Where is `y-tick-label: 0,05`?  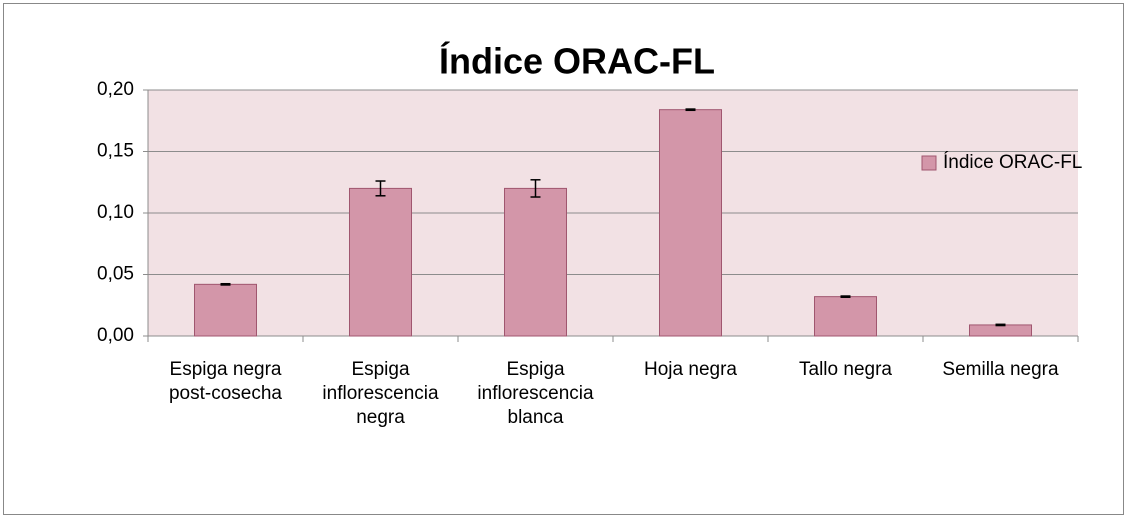 y-tick-label: 0,05 is located at coordinates (115, 274).